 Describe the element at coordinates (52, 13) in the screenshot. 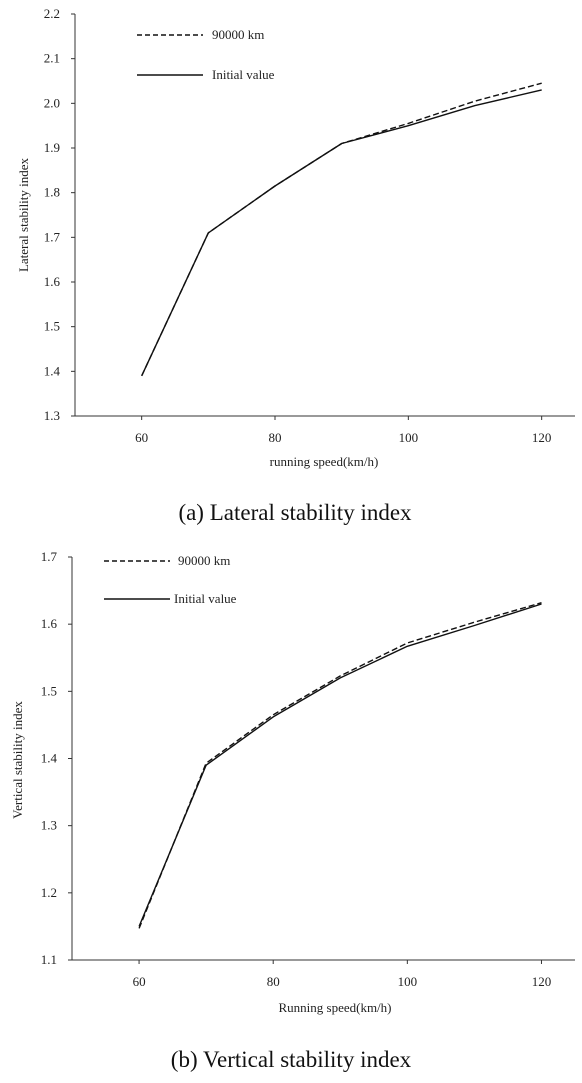

I see `y-tick-label: 2.2` at that location.